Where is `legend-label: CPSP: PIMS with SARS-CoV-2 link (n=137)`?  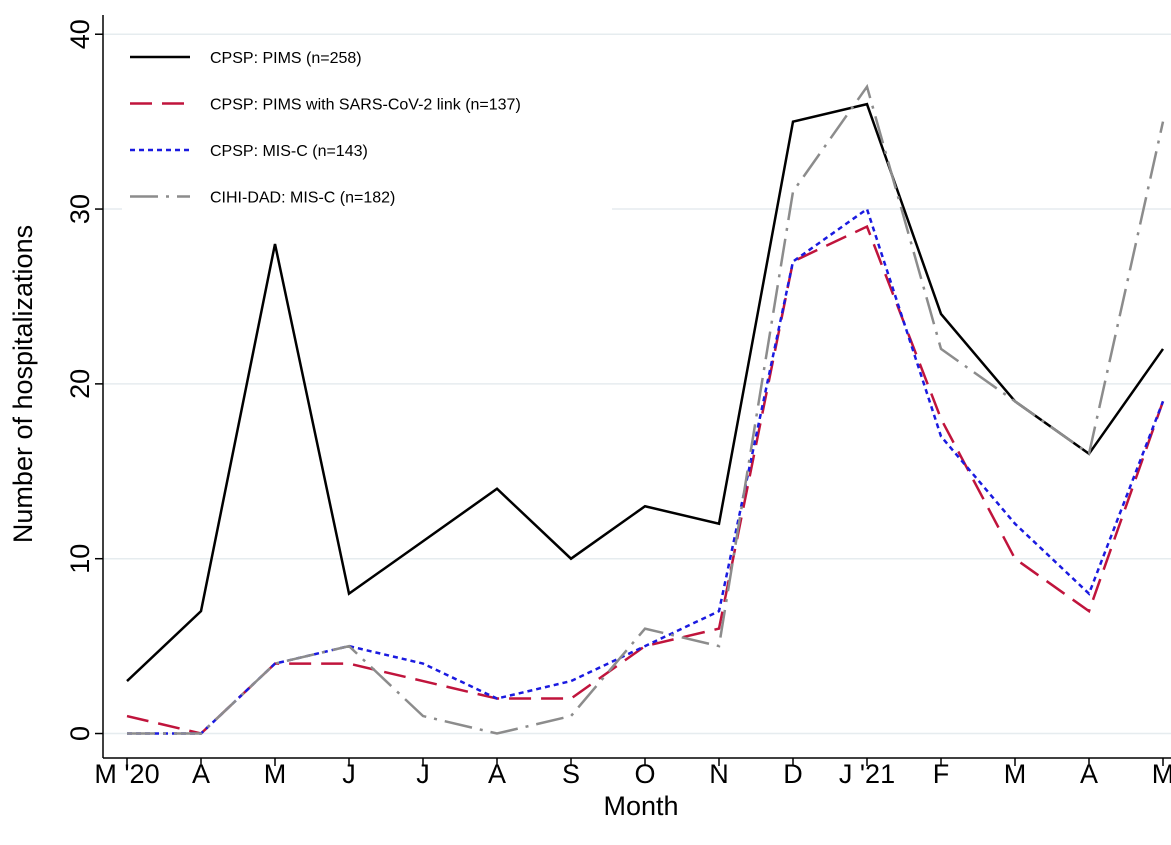 legend-label: CPSP: PIMS with SARS-CoV-2 link (n=137) is located at coordinates (365, 105).